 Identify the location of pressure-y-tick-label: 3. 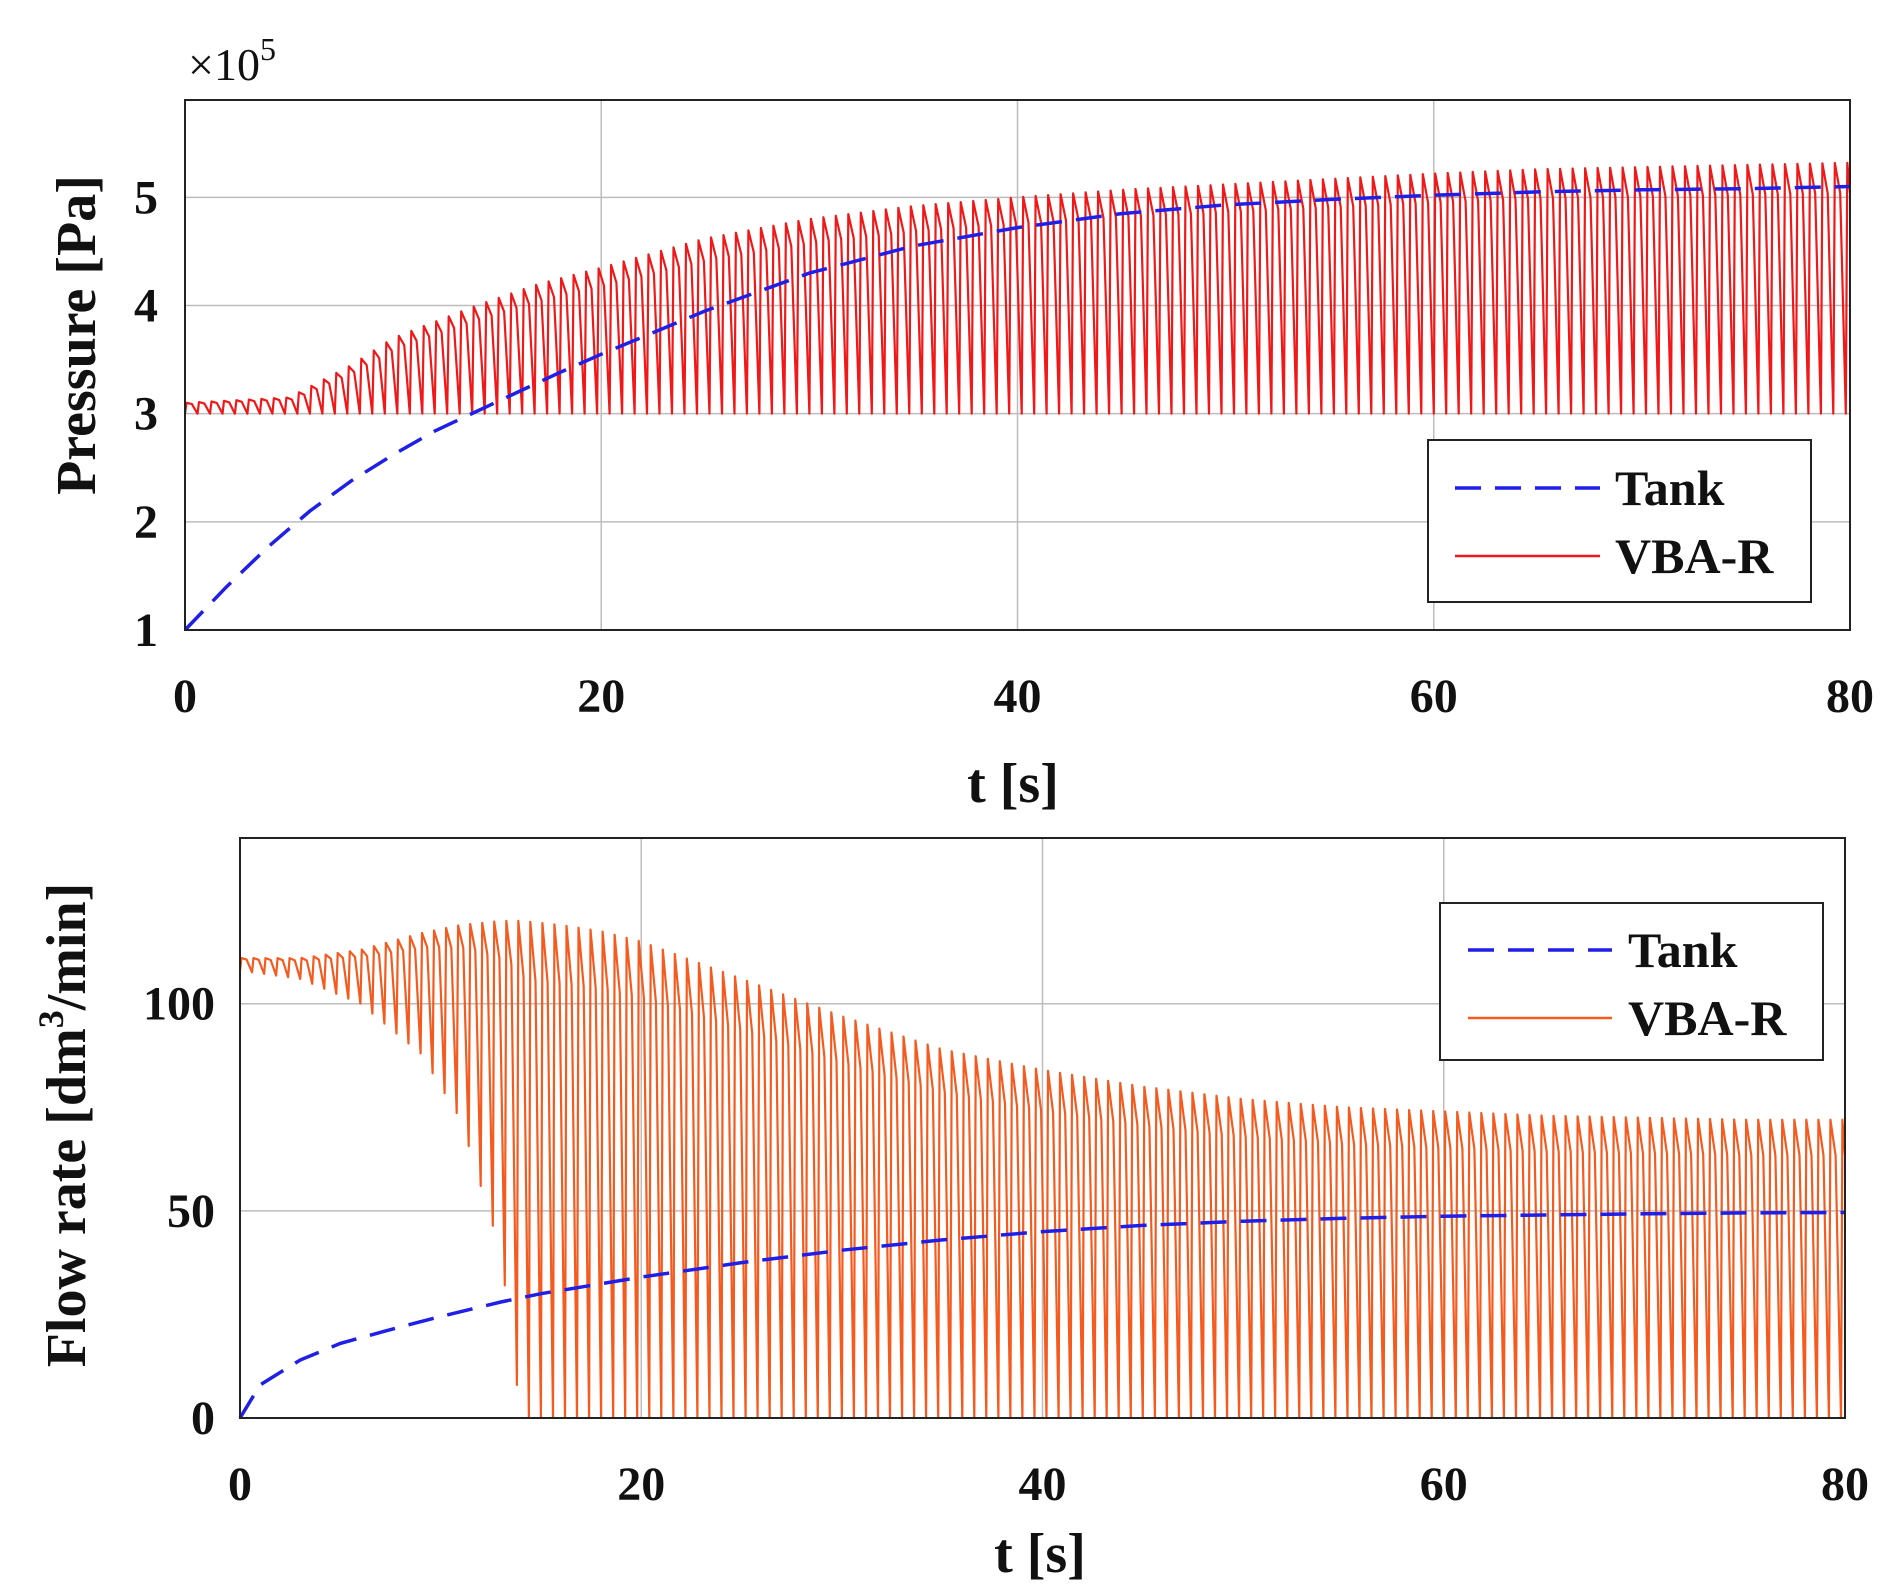
(146, 414).